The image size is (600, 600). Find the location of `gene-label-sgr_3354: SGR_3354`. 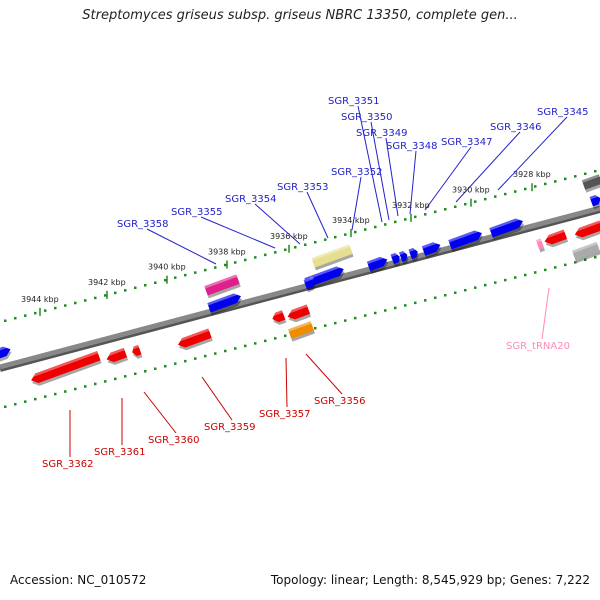

gene-label-sgr_3354: SGR_3354 is located at coordinates (251, 199).